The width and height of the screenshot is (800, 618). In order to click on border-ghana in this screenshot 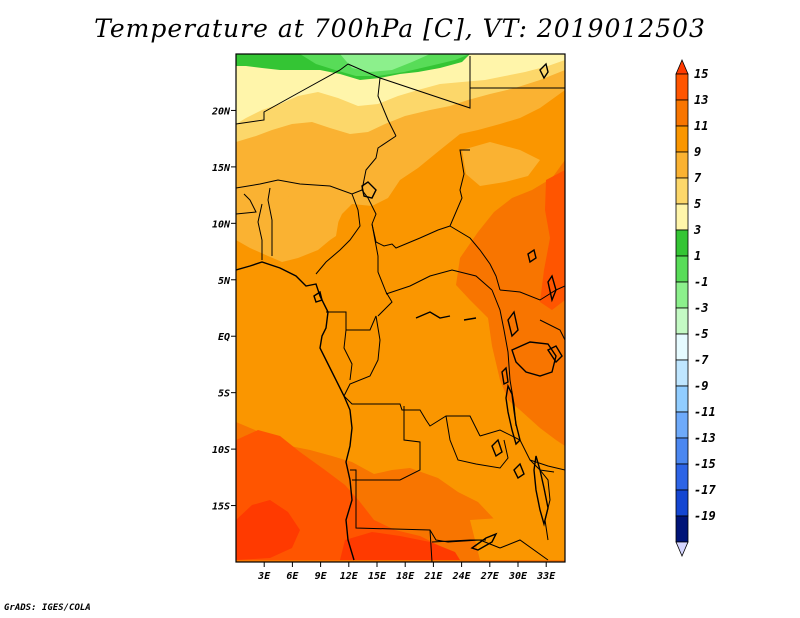, I will do `click(246, 204)`.